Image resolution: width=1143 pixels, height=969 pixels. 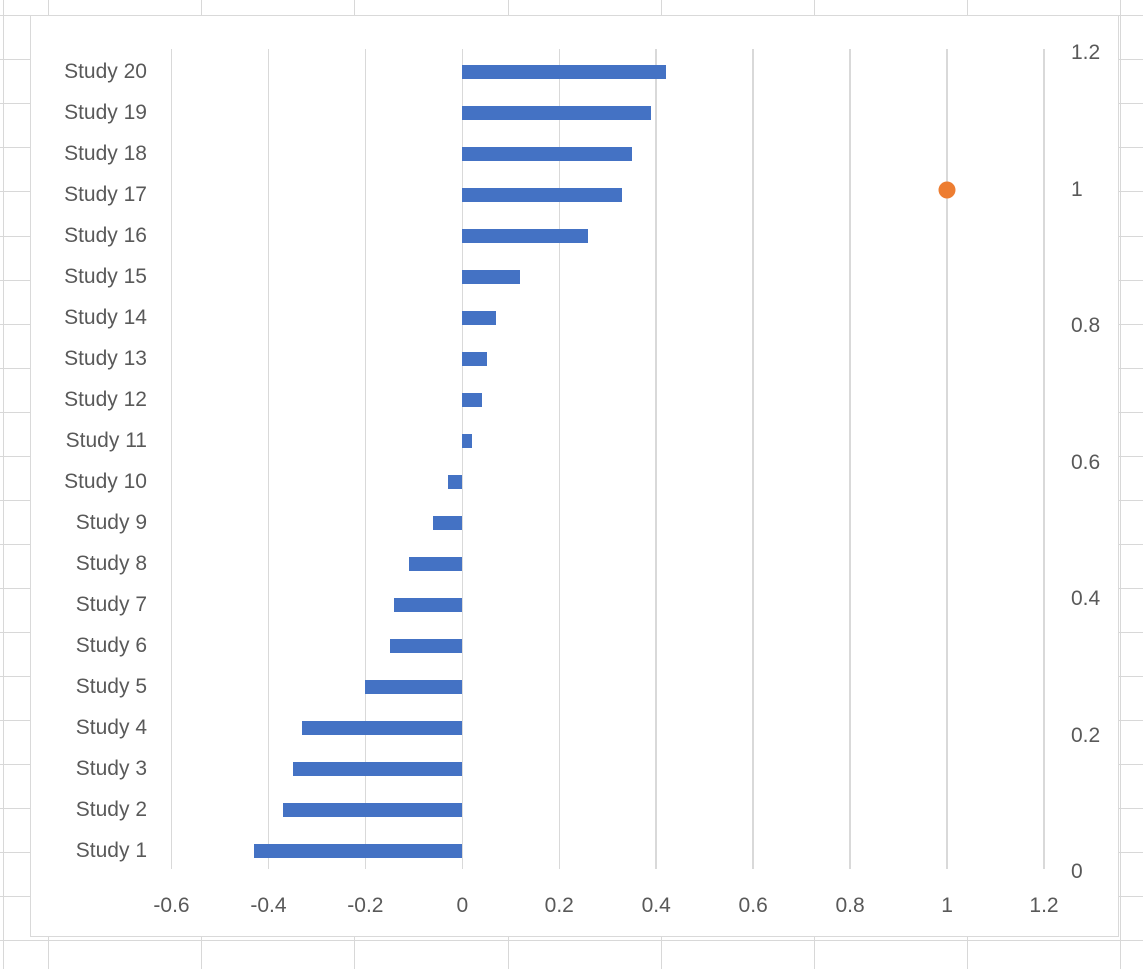 I want to click on x-axis-tick-label: -0.4, so click(x=268, y=905).